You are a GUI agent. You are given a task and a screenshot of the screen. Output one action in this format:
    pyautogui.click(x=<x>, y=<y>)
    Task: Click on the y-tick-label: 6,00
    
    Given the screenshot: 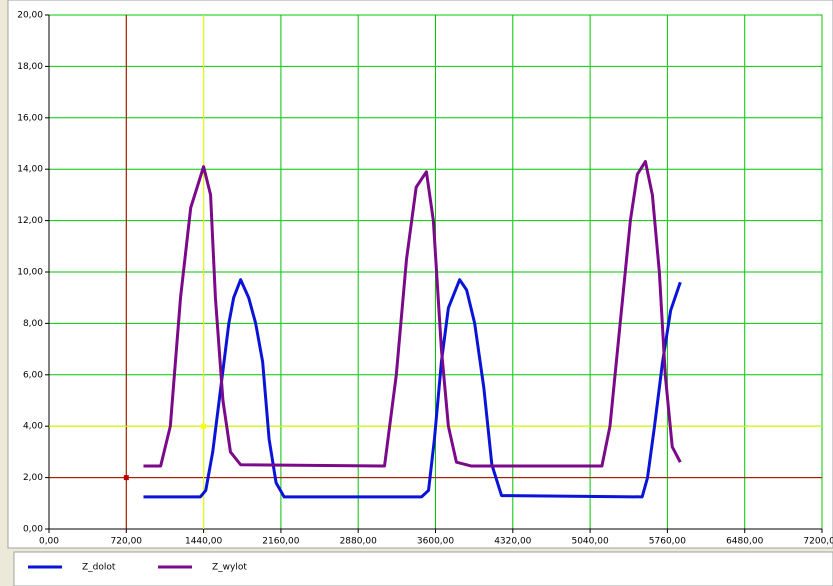 What is the action you would take?
    pyautogui.click(x=33, y=375)
    